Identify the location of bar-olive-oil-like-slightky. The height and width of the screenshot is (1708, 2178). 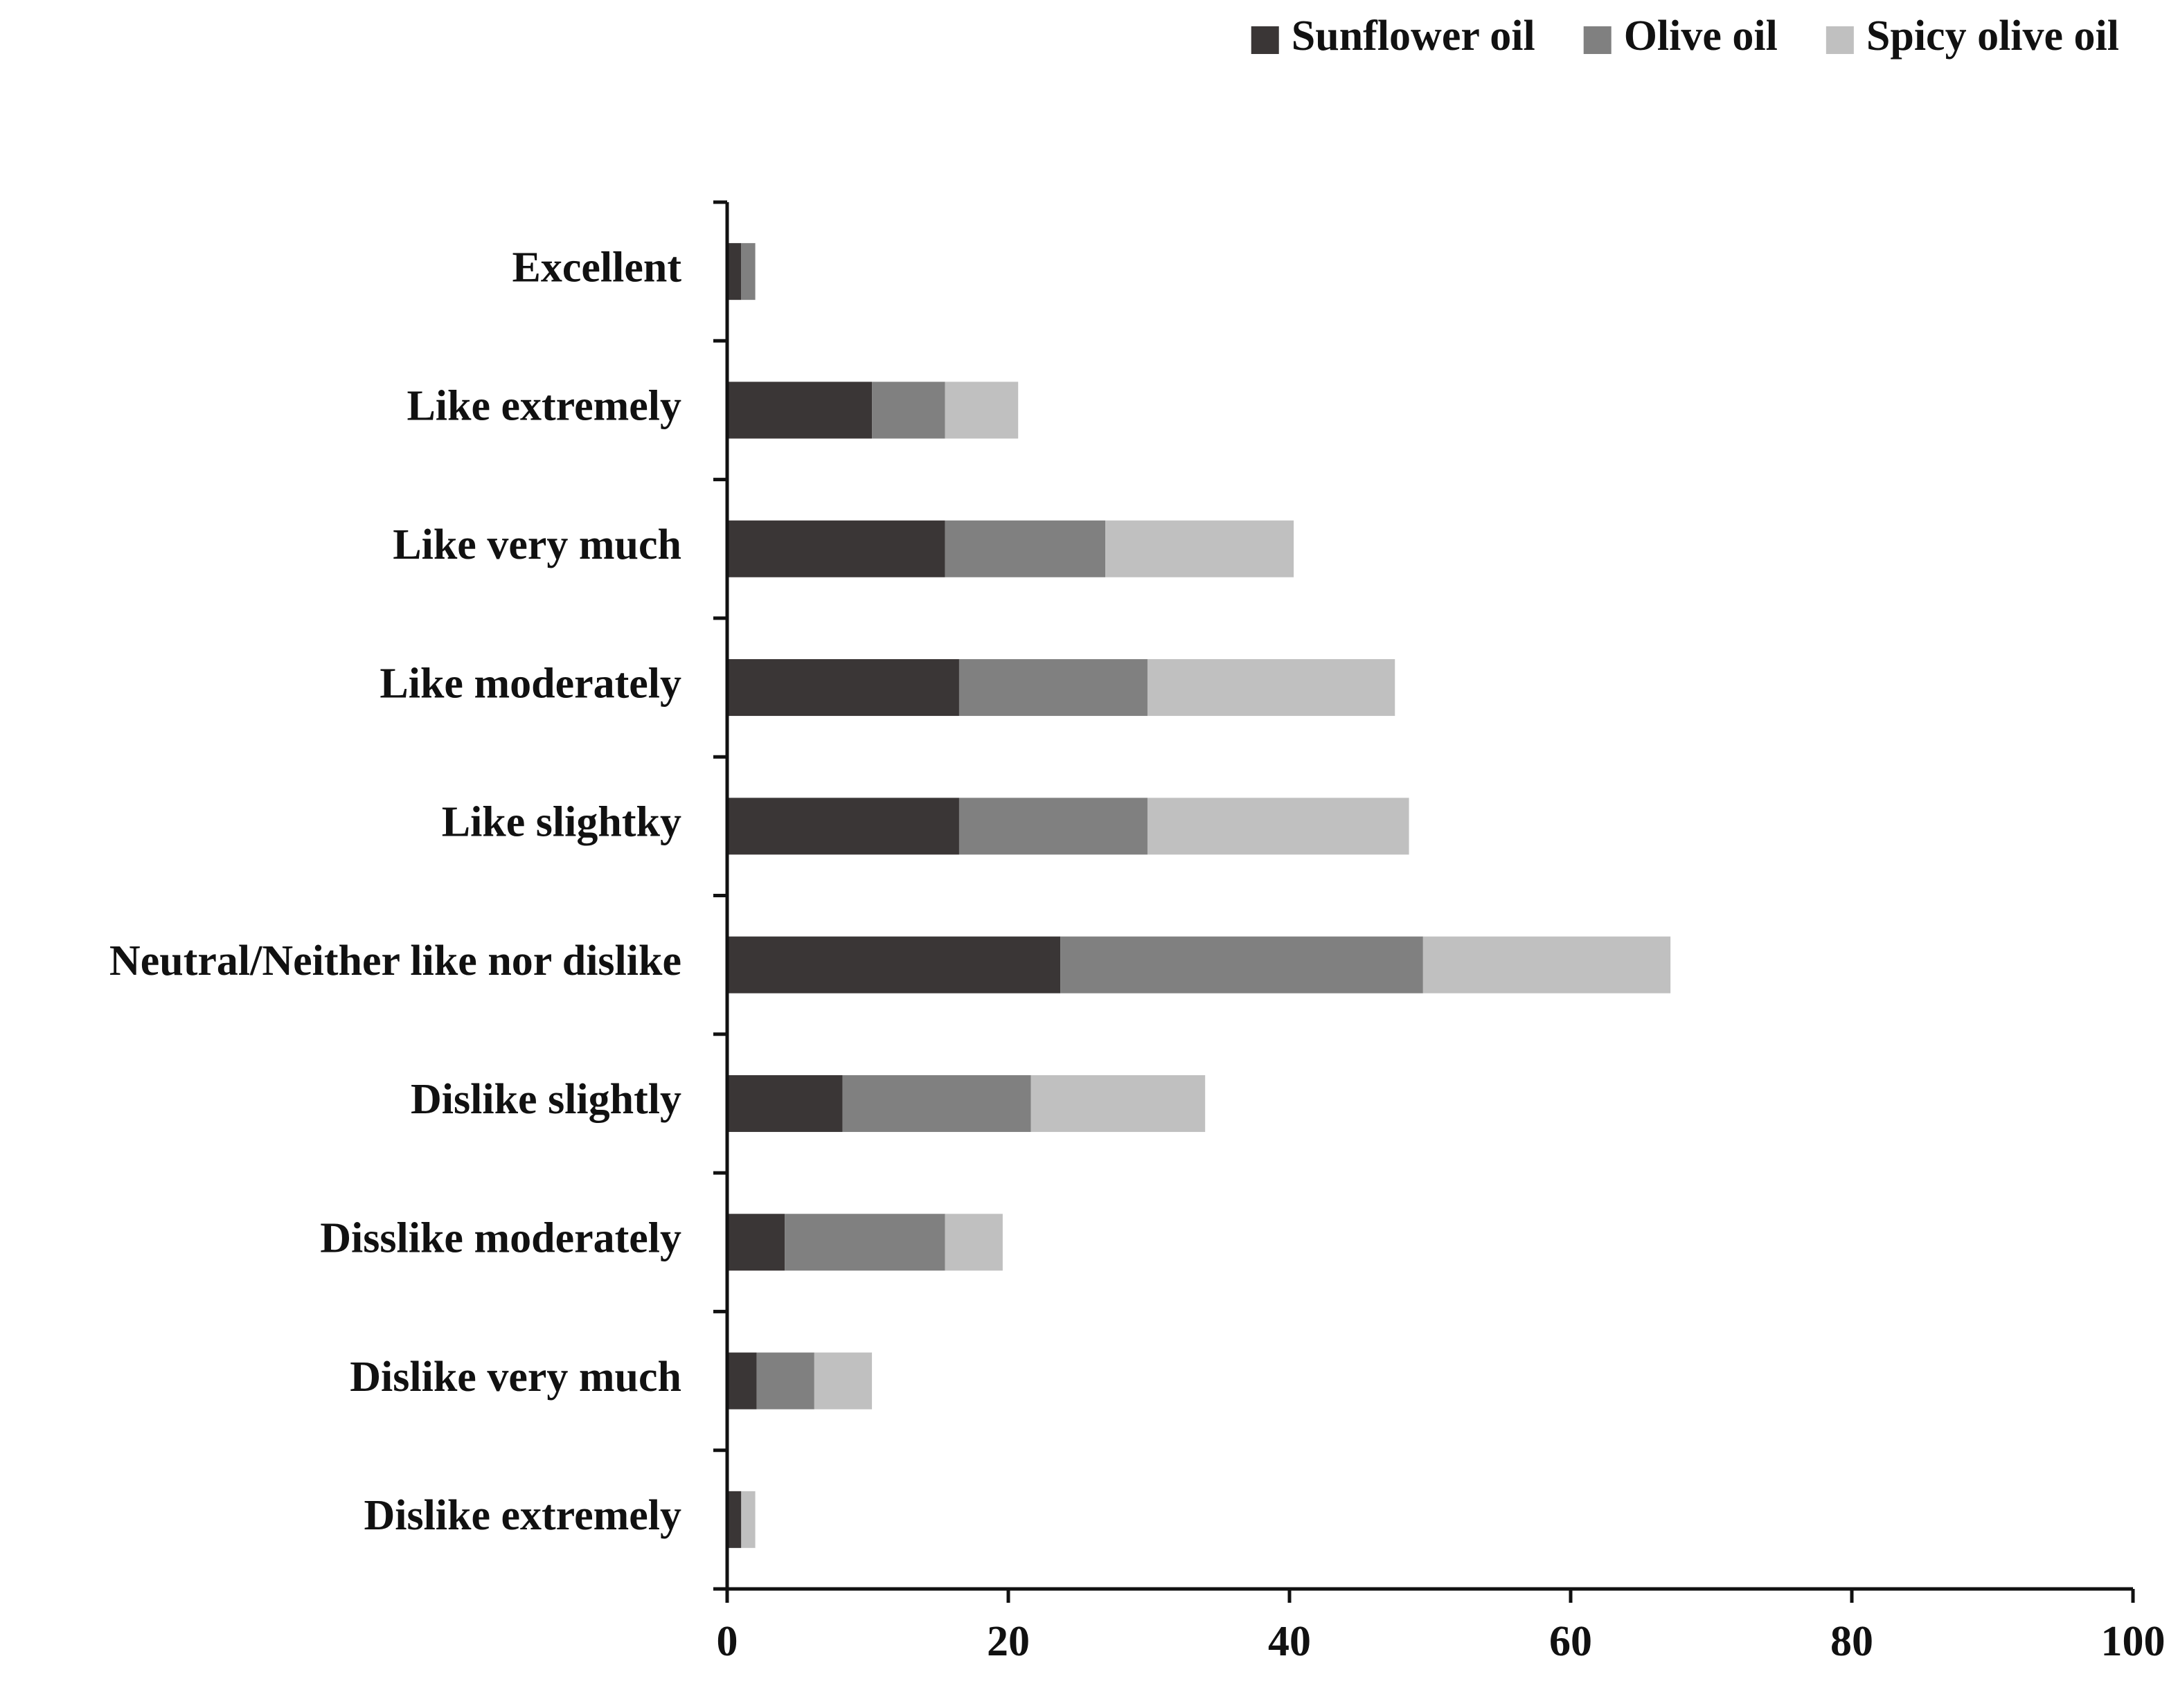
(1053, 826).